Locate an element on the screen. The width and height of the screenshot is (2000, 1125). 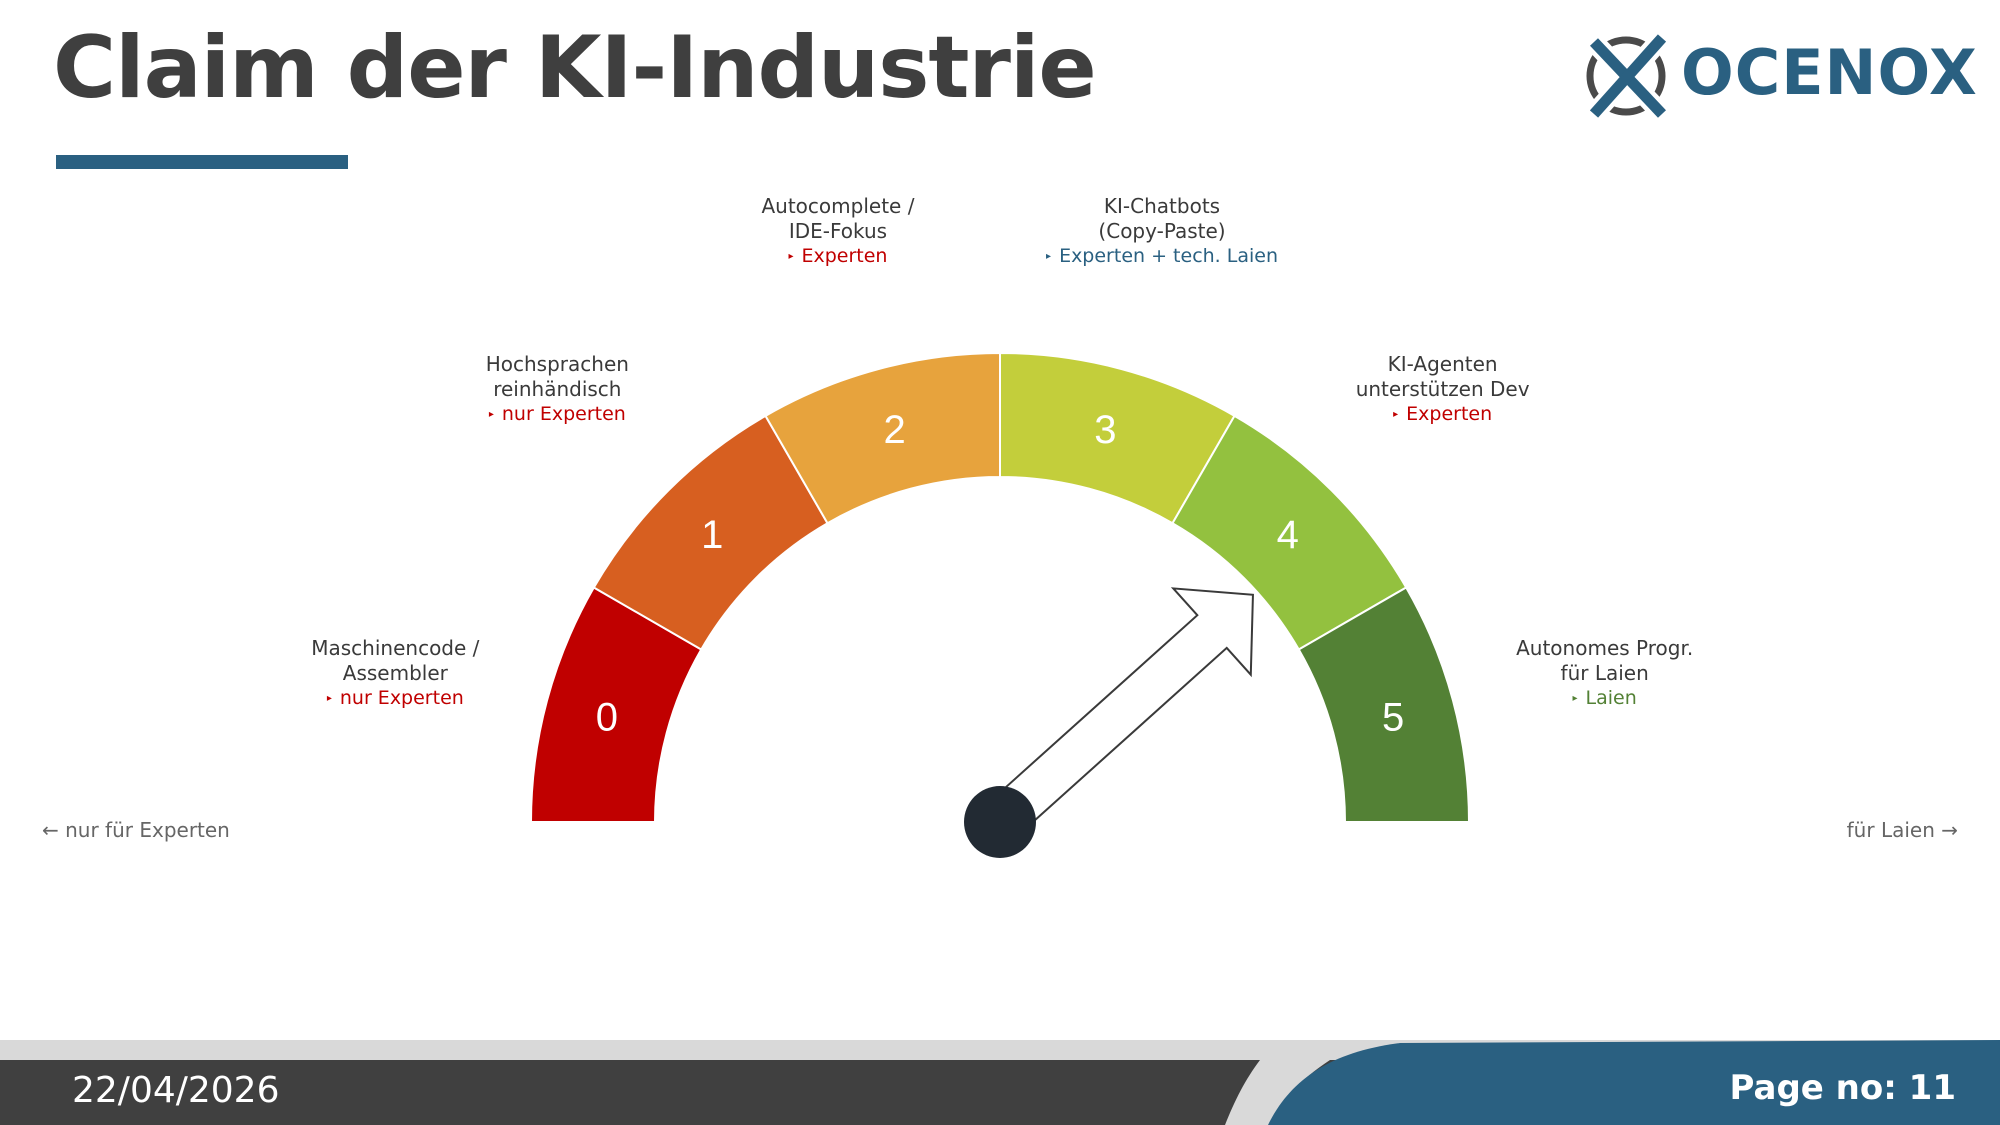
footer-band is located at coordinates (1000, 1082).